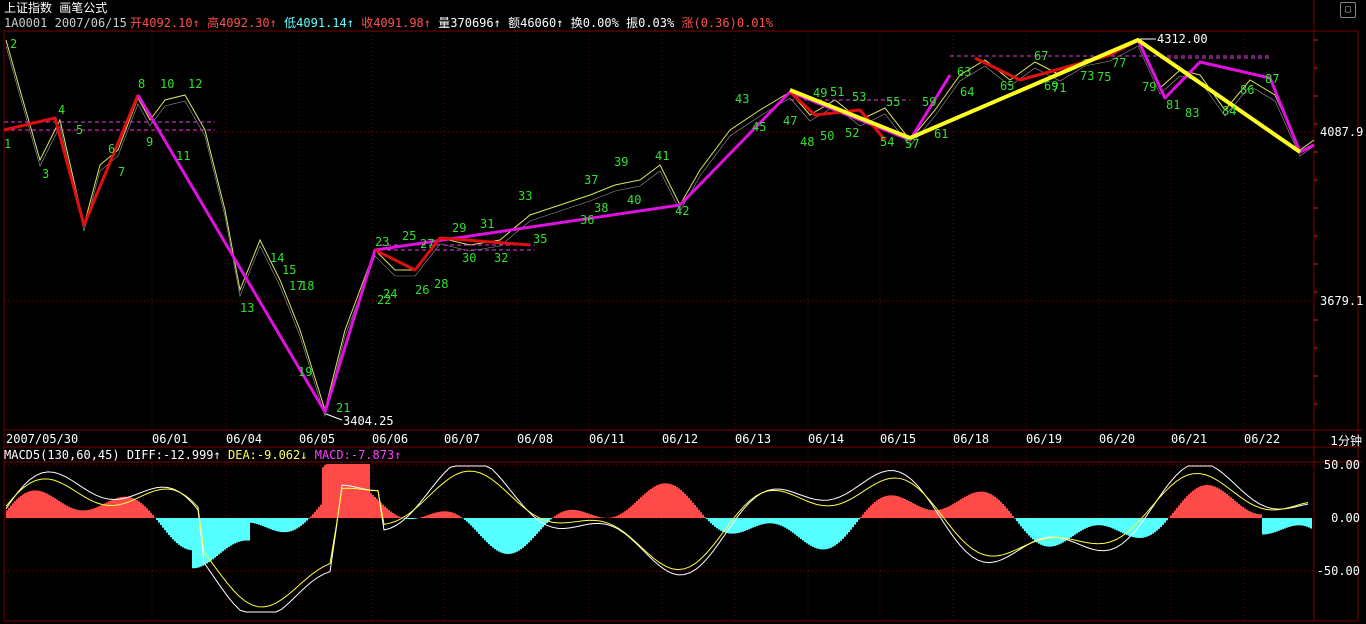 The height and width of the screenshot is (624, 1366). I want to click on time-axis-label: 06/13, so click(753, 439).